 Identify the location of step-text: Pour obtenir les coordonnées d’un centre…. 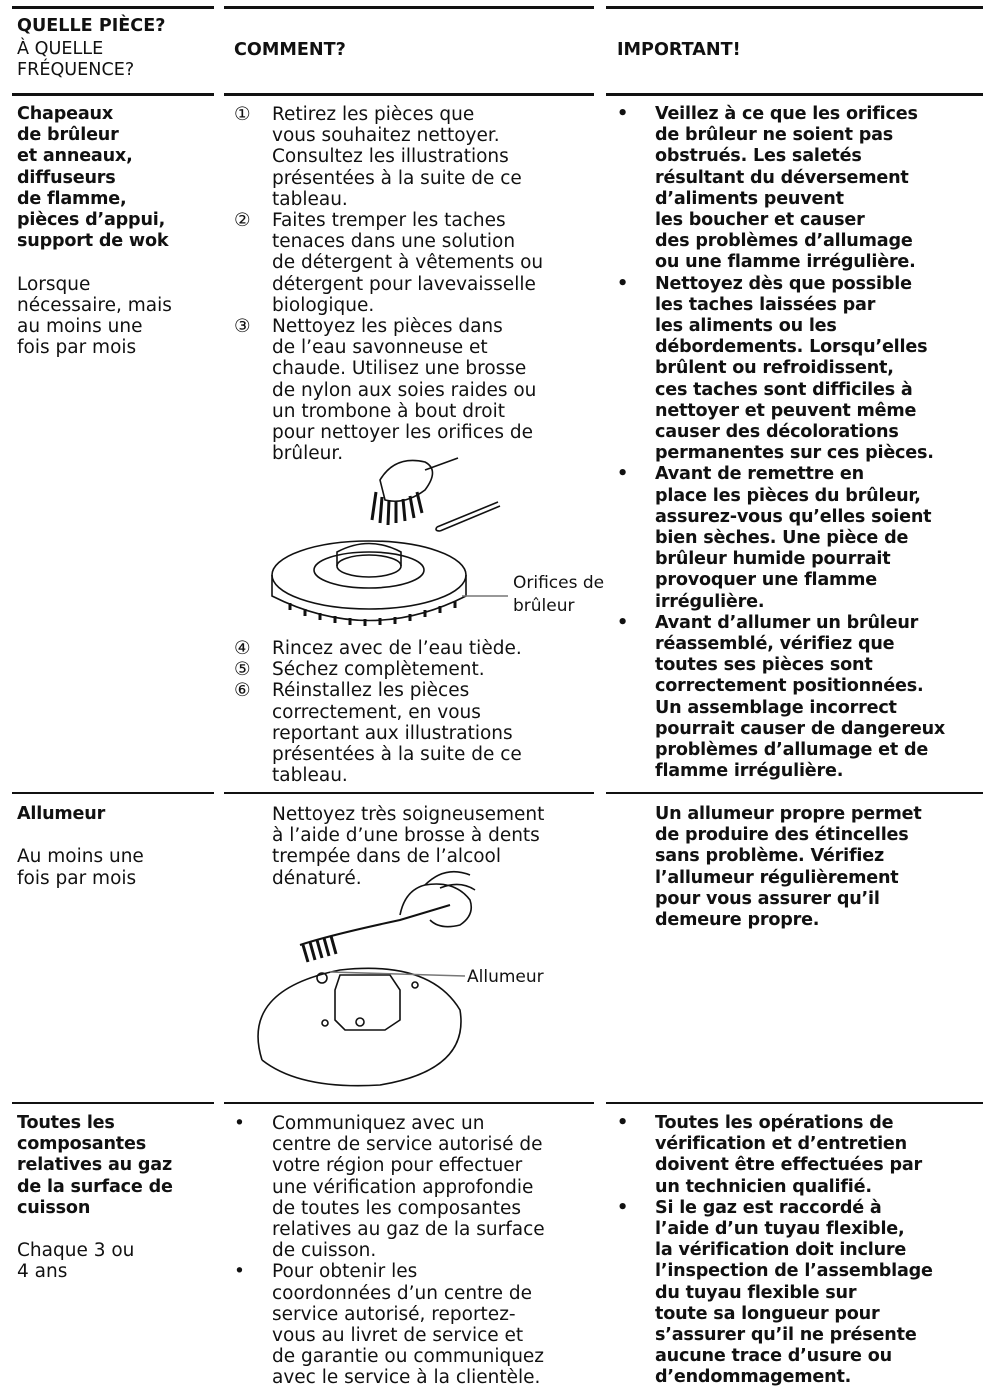
(408, 1325).